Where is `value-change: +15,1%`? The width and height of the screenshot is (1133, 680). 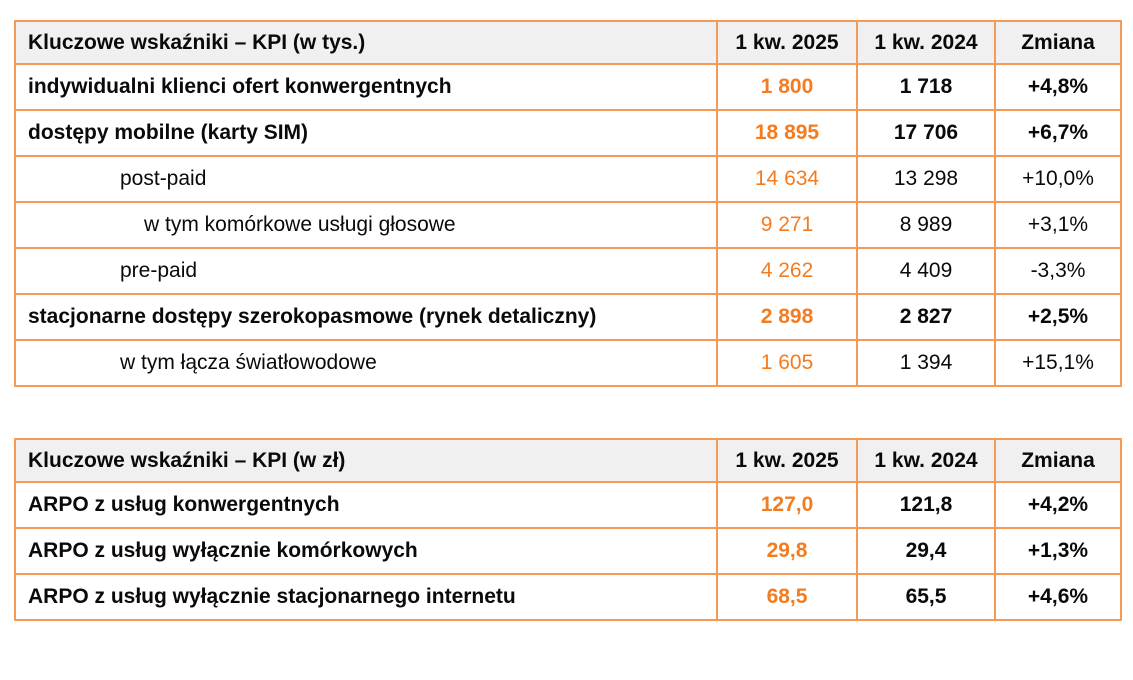
value-change: +15,1% is located at coordinates (1058, 363).